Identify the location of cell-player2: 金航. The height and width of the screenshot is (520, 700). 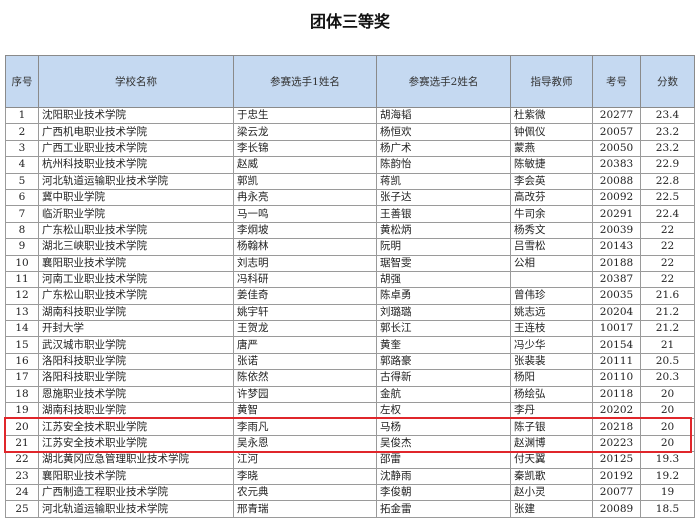
(443, 394).